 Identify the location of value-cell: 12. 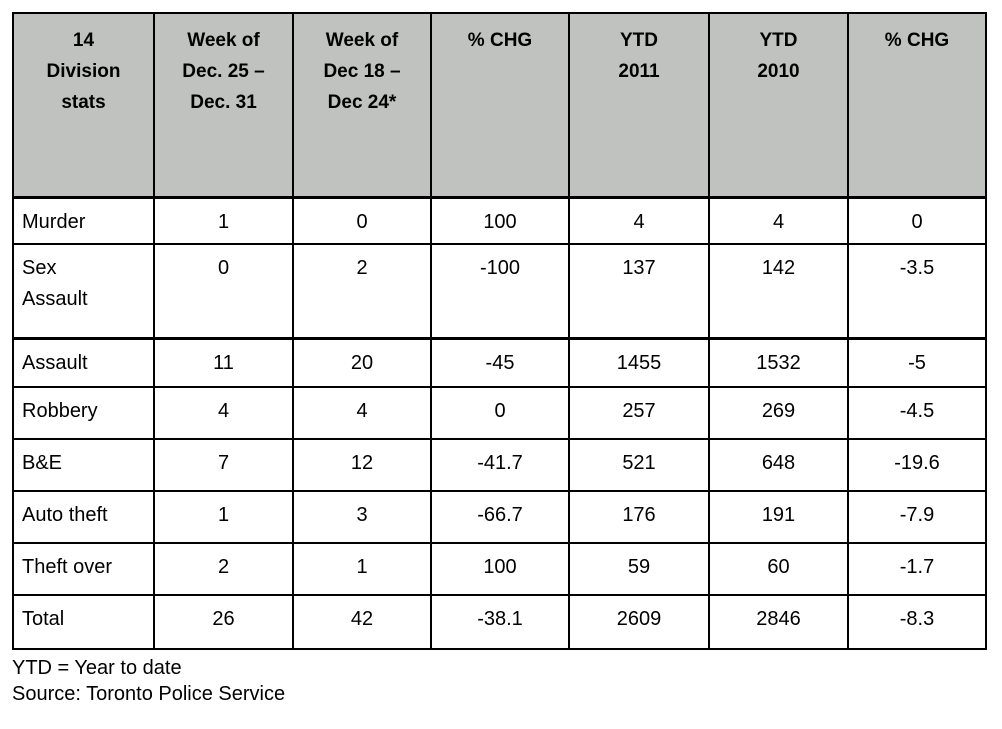
(362, 465).